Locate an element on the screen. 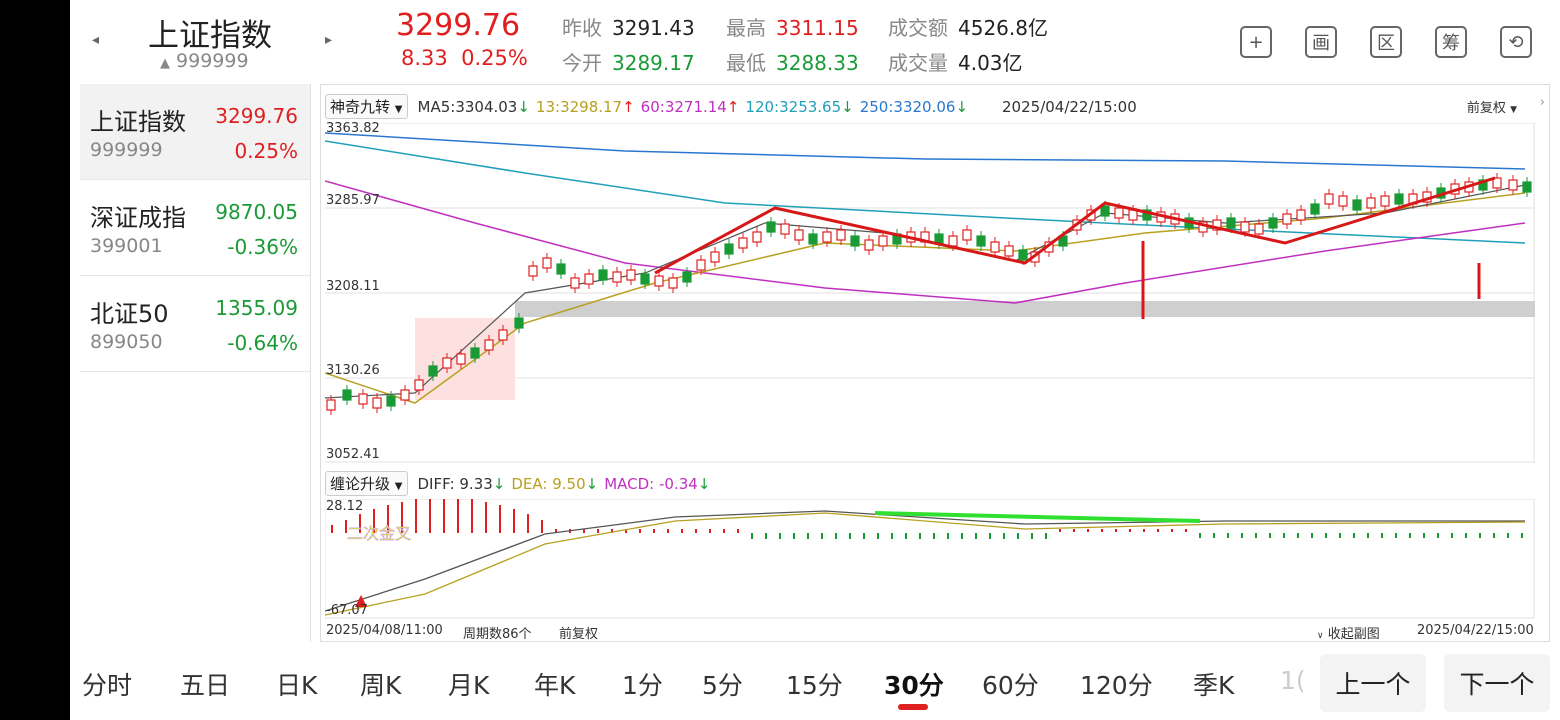 The image size is (1560, 720). tab-9: 30分 is located at coordinates (914, 685).